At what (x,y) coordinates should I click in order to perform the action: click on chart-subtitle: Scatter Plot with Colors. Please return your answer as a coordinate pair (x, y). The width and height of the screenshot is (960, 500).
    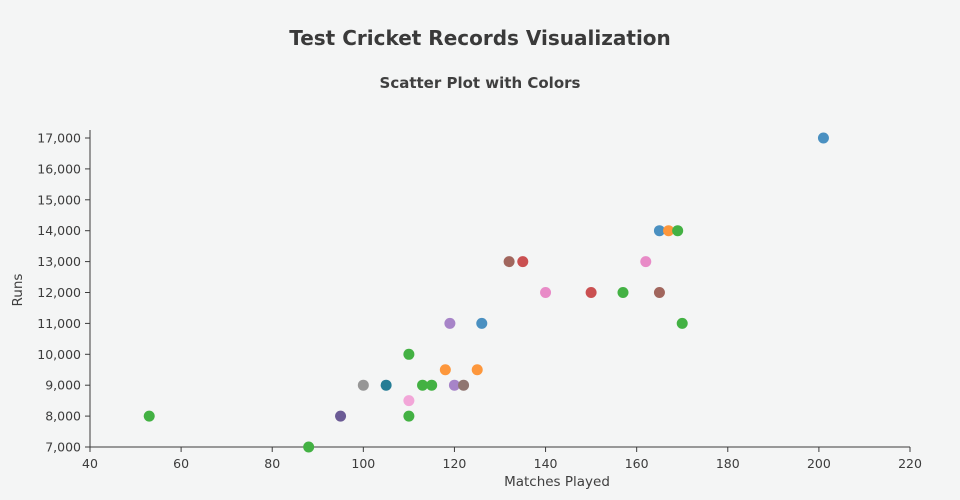
    Looking at the image, I should click on (480, 83).